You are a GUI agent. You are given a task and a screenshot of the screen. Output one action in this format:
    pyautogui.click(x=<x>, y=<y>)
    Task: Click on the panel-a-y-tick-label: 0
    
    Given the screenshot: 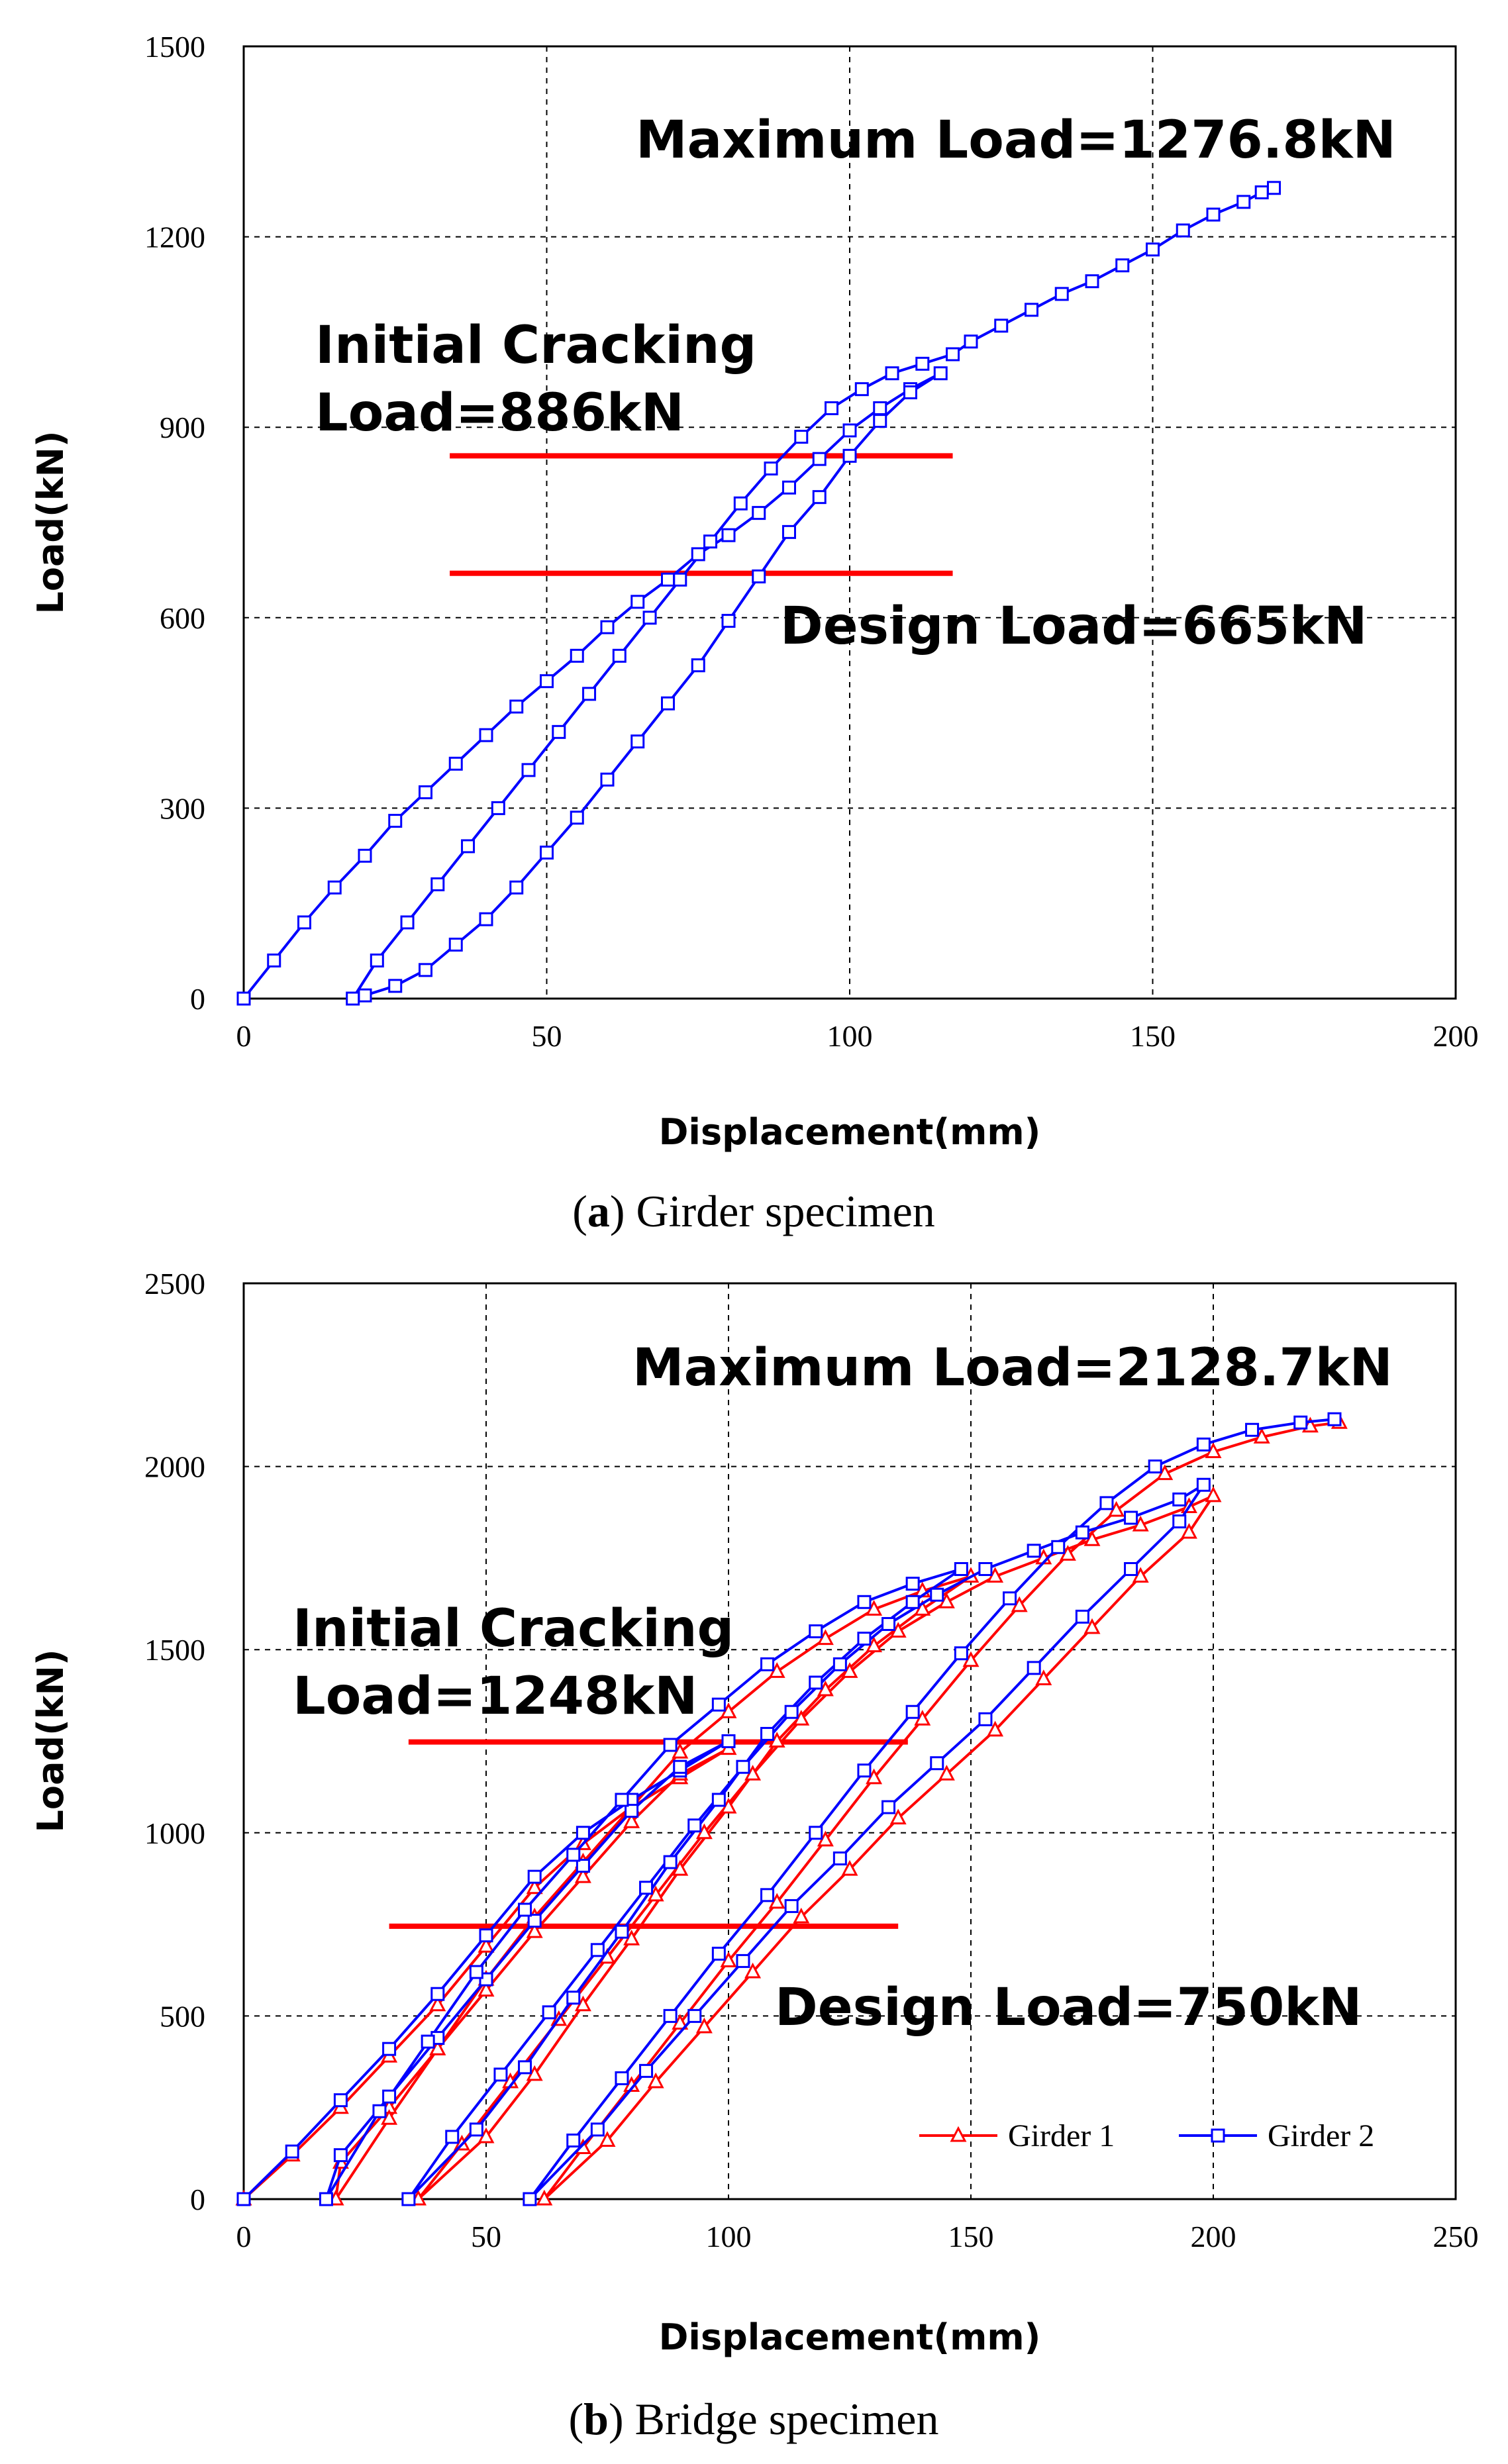 What is the action you would take?
    pyautogui.click(x=197, y=999)
    